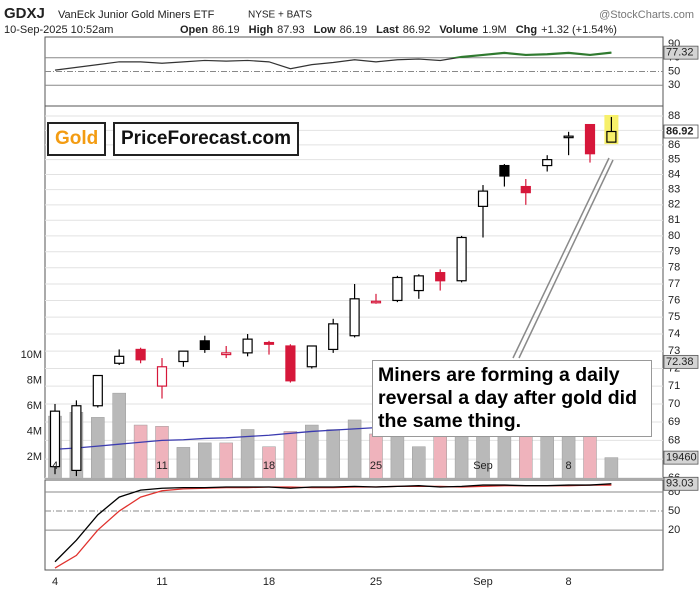 The width and height of the screenshot is (700, 594). Describe the element at coordinates (333, 523) in the screenshot. I see `stoch-k-line` at that location.